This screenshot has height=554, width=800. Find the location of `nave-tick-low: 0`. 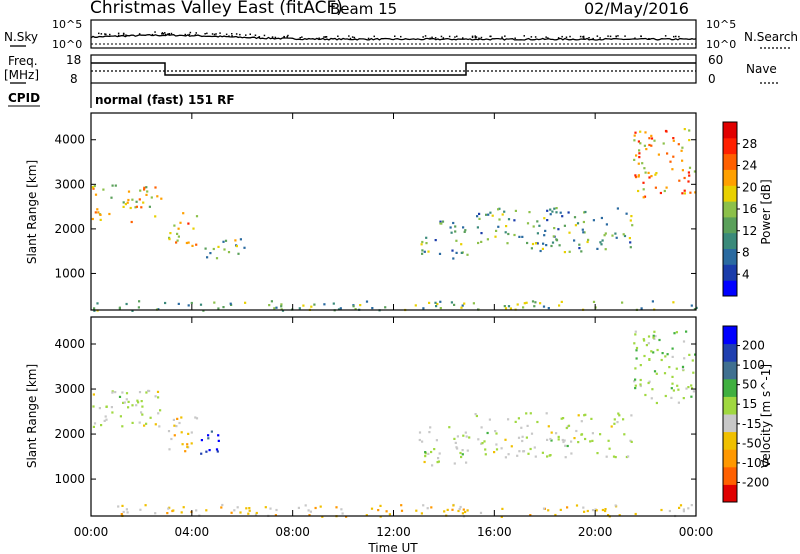

nave-tick-low: 0 is located at coordinates (712, 79).